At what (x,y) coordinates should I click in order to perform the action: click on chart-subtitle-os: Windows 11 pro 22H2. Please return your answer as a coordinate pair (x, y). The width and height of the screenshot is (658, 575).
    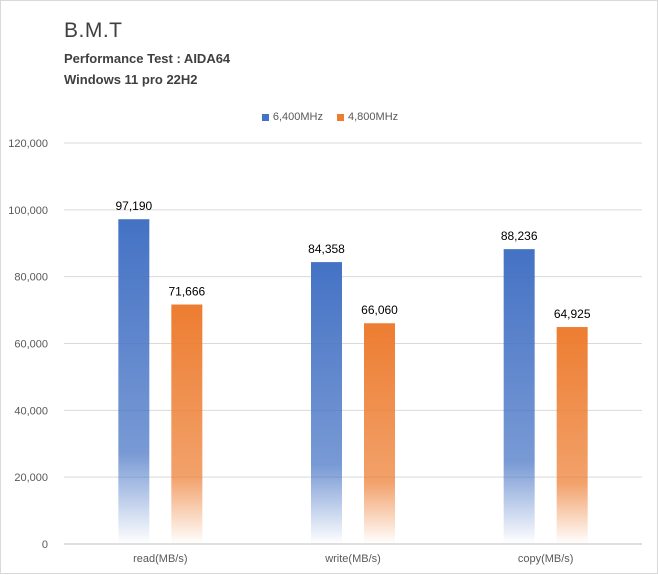
    Looking at the image, I should click on (131, 79).